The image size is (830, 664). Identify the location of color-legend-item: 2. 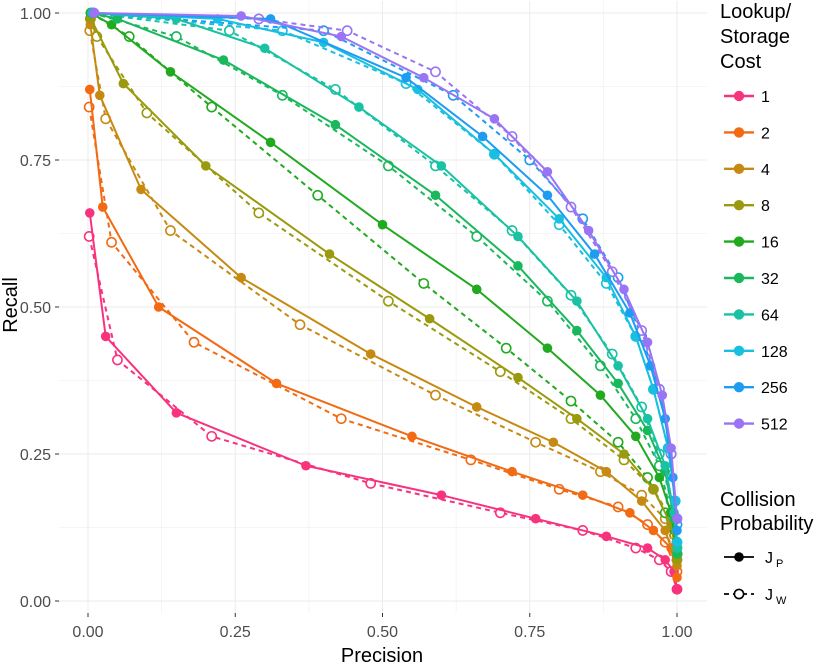
(747, 133).